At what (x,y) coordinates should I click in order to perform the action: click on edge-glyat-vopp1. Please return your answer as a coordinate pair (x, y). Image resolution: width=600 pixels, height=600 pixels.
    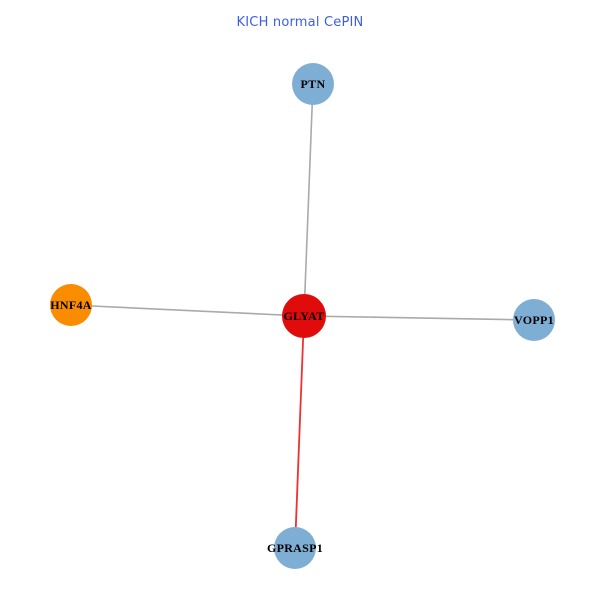
    Looking at the image, I should click on (419, 318).